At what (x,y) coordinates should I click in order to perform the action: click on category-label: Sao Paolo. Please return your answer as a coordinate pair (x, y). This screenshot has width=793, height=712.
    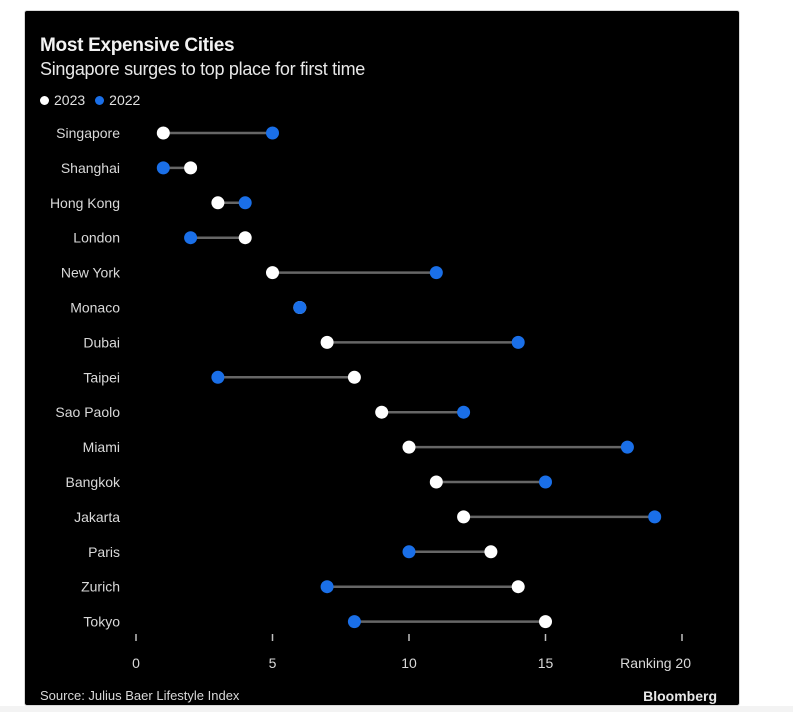
    Looking at the image, I should click on (87, 412).